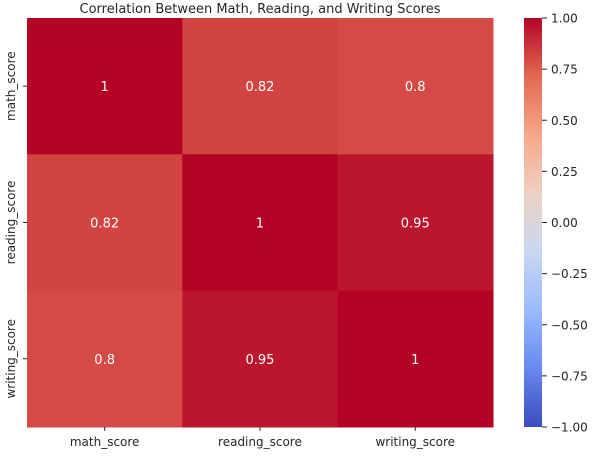  Describe the element at coordinates (569, 428) in the screenshot. I see `colorbar-tick-label: −1.00` at that location.